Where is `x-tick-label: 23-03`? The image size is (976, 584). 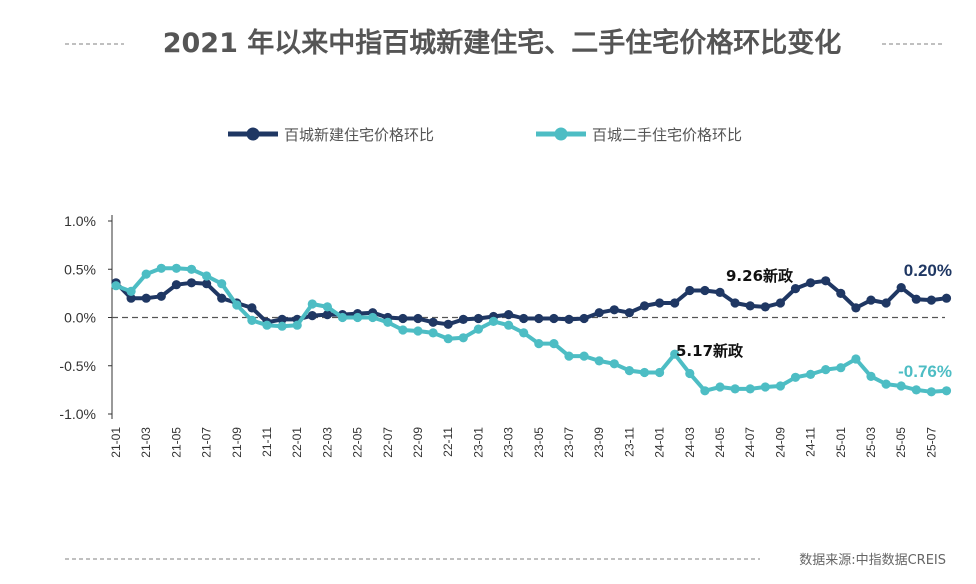
x-tick-label: 23-03 is located at coordinates (509, 442).